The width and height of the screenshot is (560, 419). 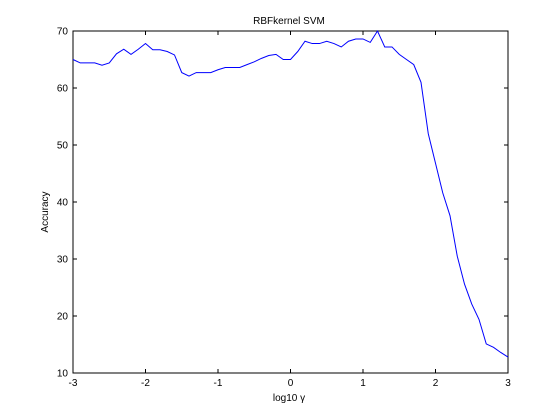 I want to click on y-tick-label: 40, so click(x=63, y=203).